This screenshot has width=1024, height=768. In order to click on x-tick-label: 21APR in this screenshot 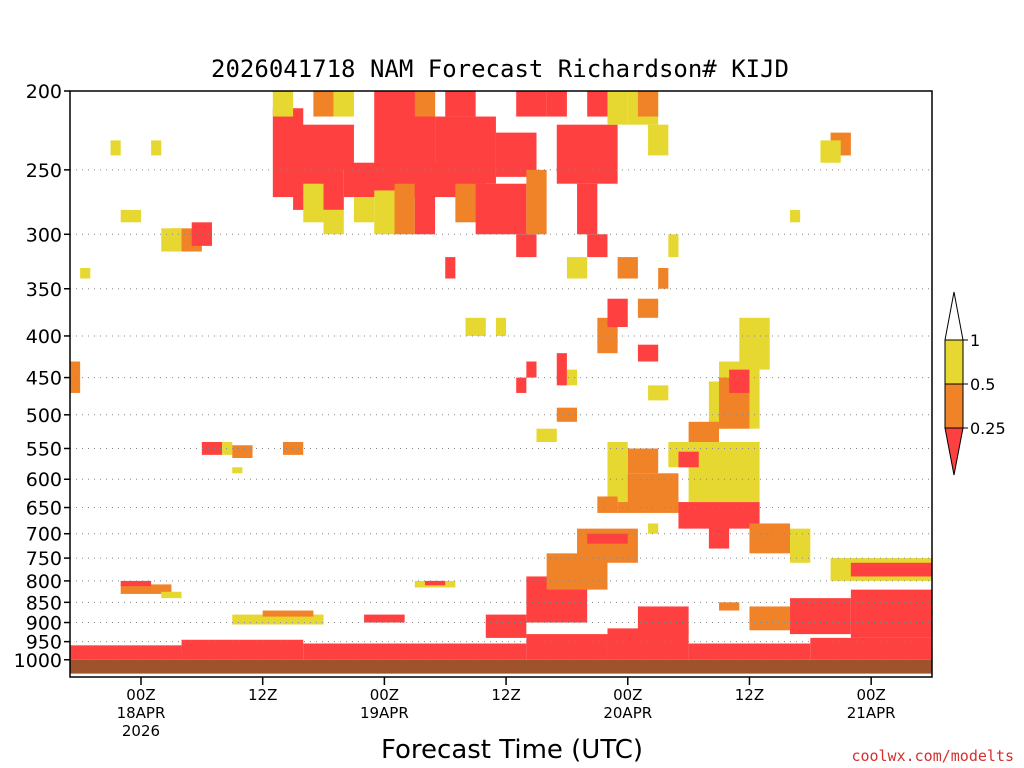, I will do `click(871, 713)`.